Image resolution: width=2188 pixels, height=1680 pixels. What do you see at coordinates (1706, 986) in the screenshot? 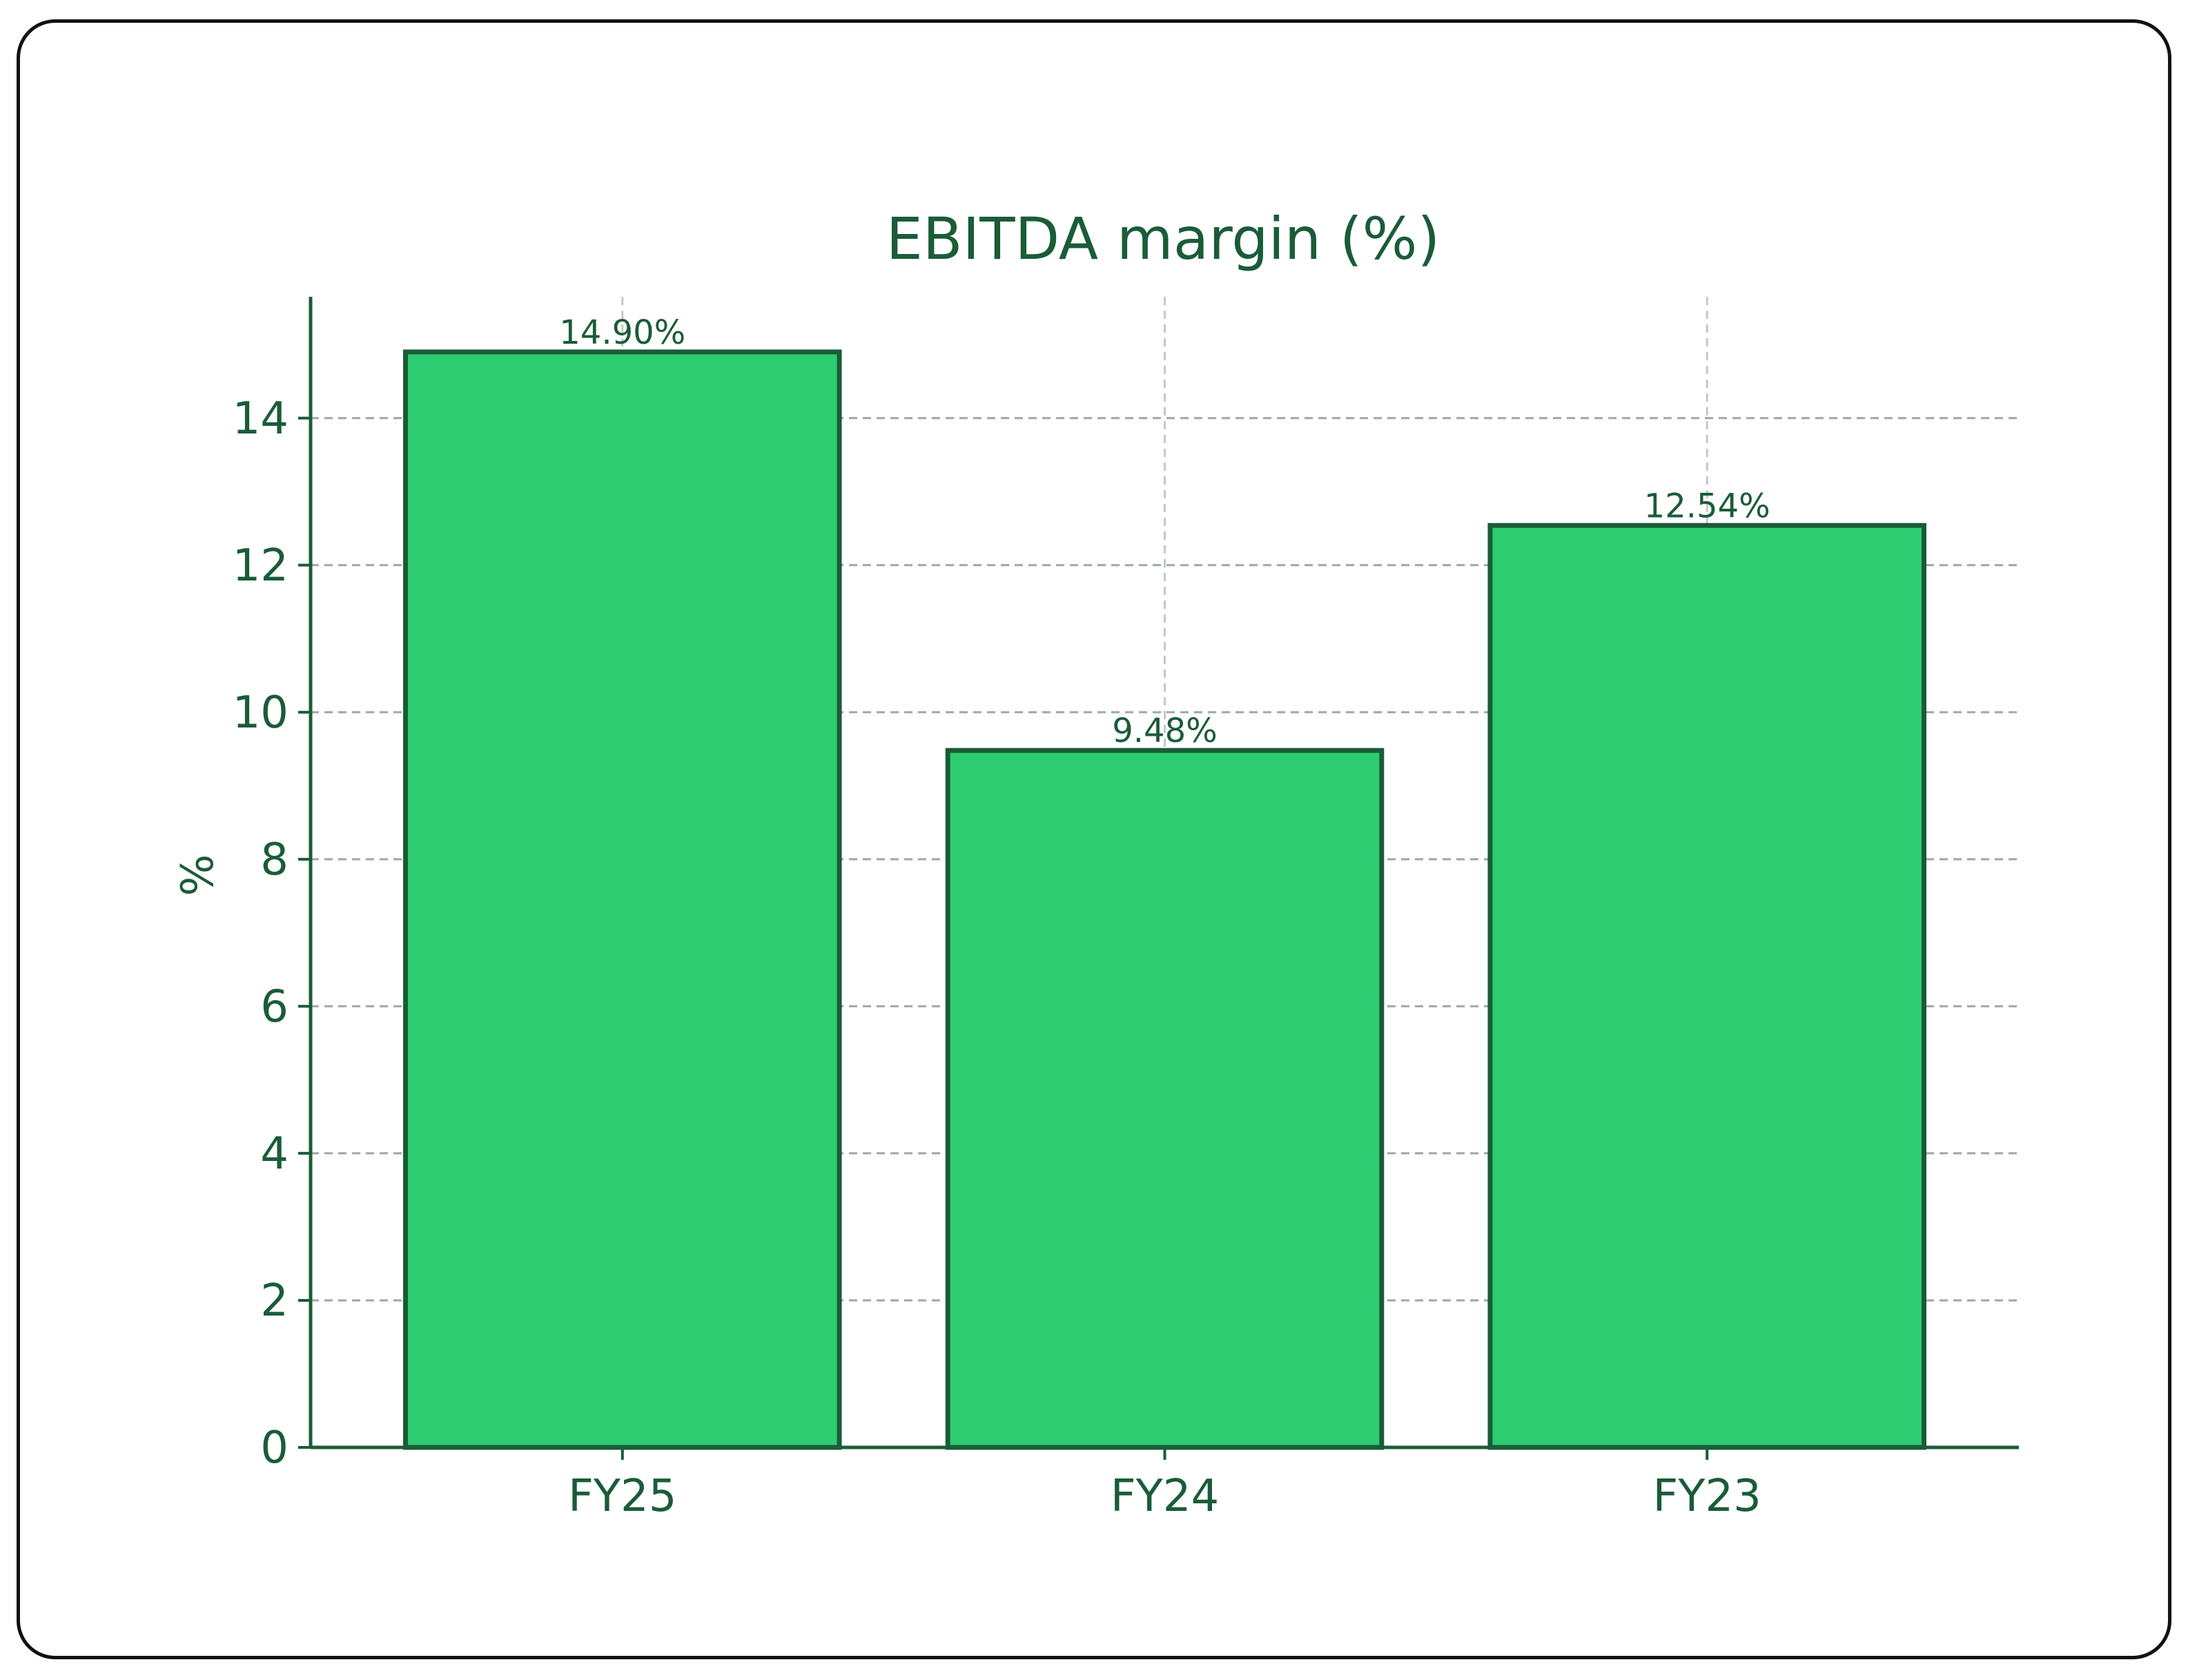
I see `bar-fy23` at bounding box center [1706, 986].